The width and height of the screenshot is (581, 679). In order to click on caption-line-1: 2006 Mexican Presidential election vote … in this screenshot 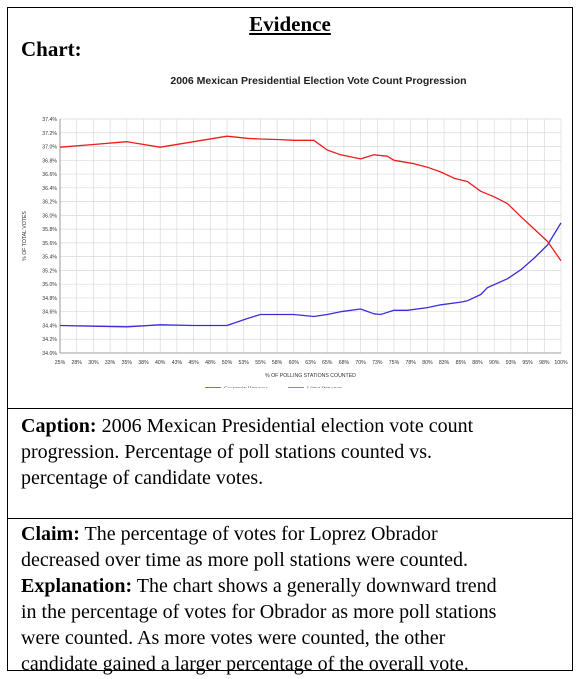, I will do `click(285, 426)`.